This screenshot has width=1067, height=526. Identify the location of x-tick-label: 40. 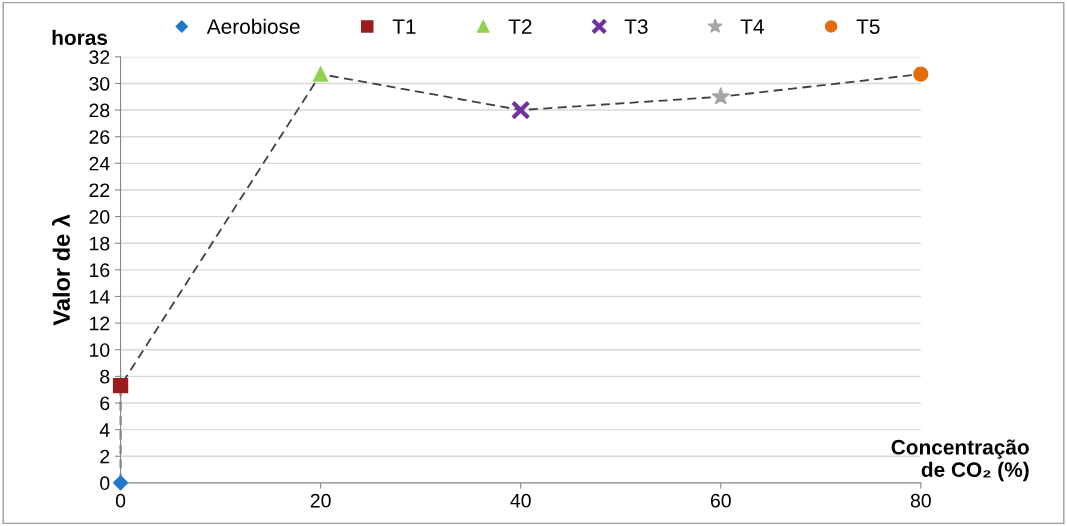
(520, 500).